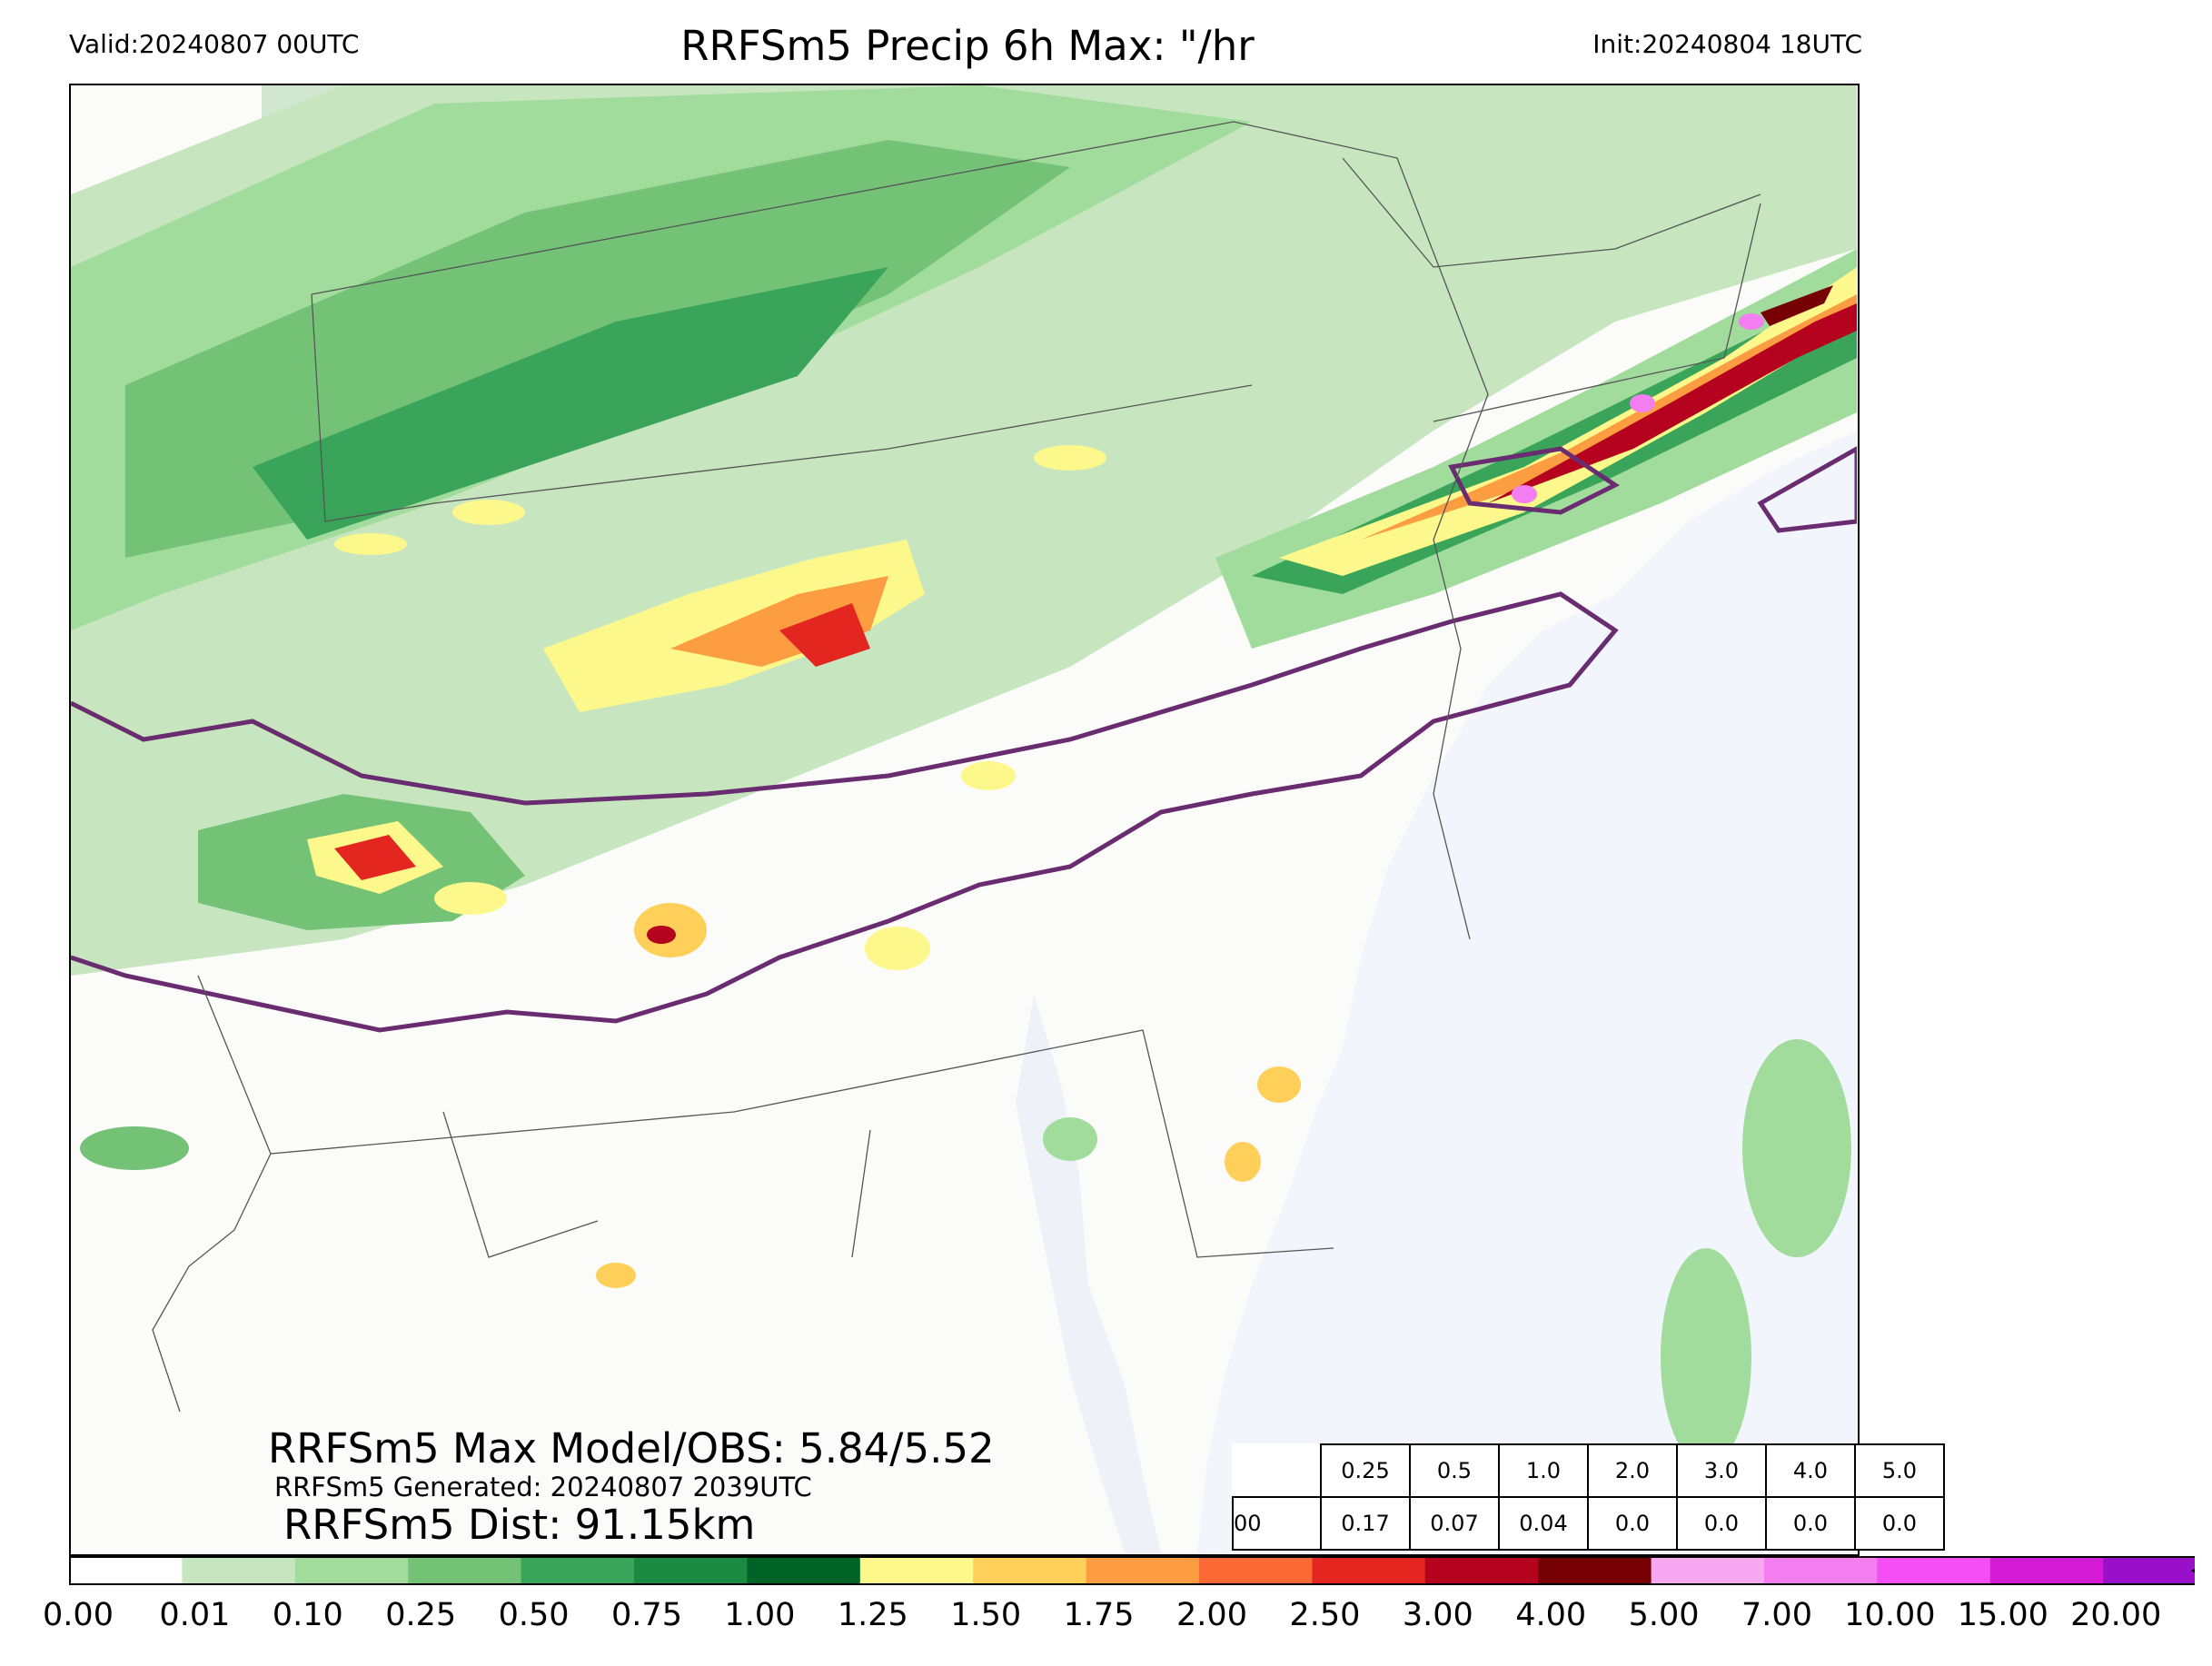 This screenshot has width=2212, height=1666. Describe the element at coordinates (646, 1615) in the screenshot. I see `colorbar-tick-label: 0.75` at that location.